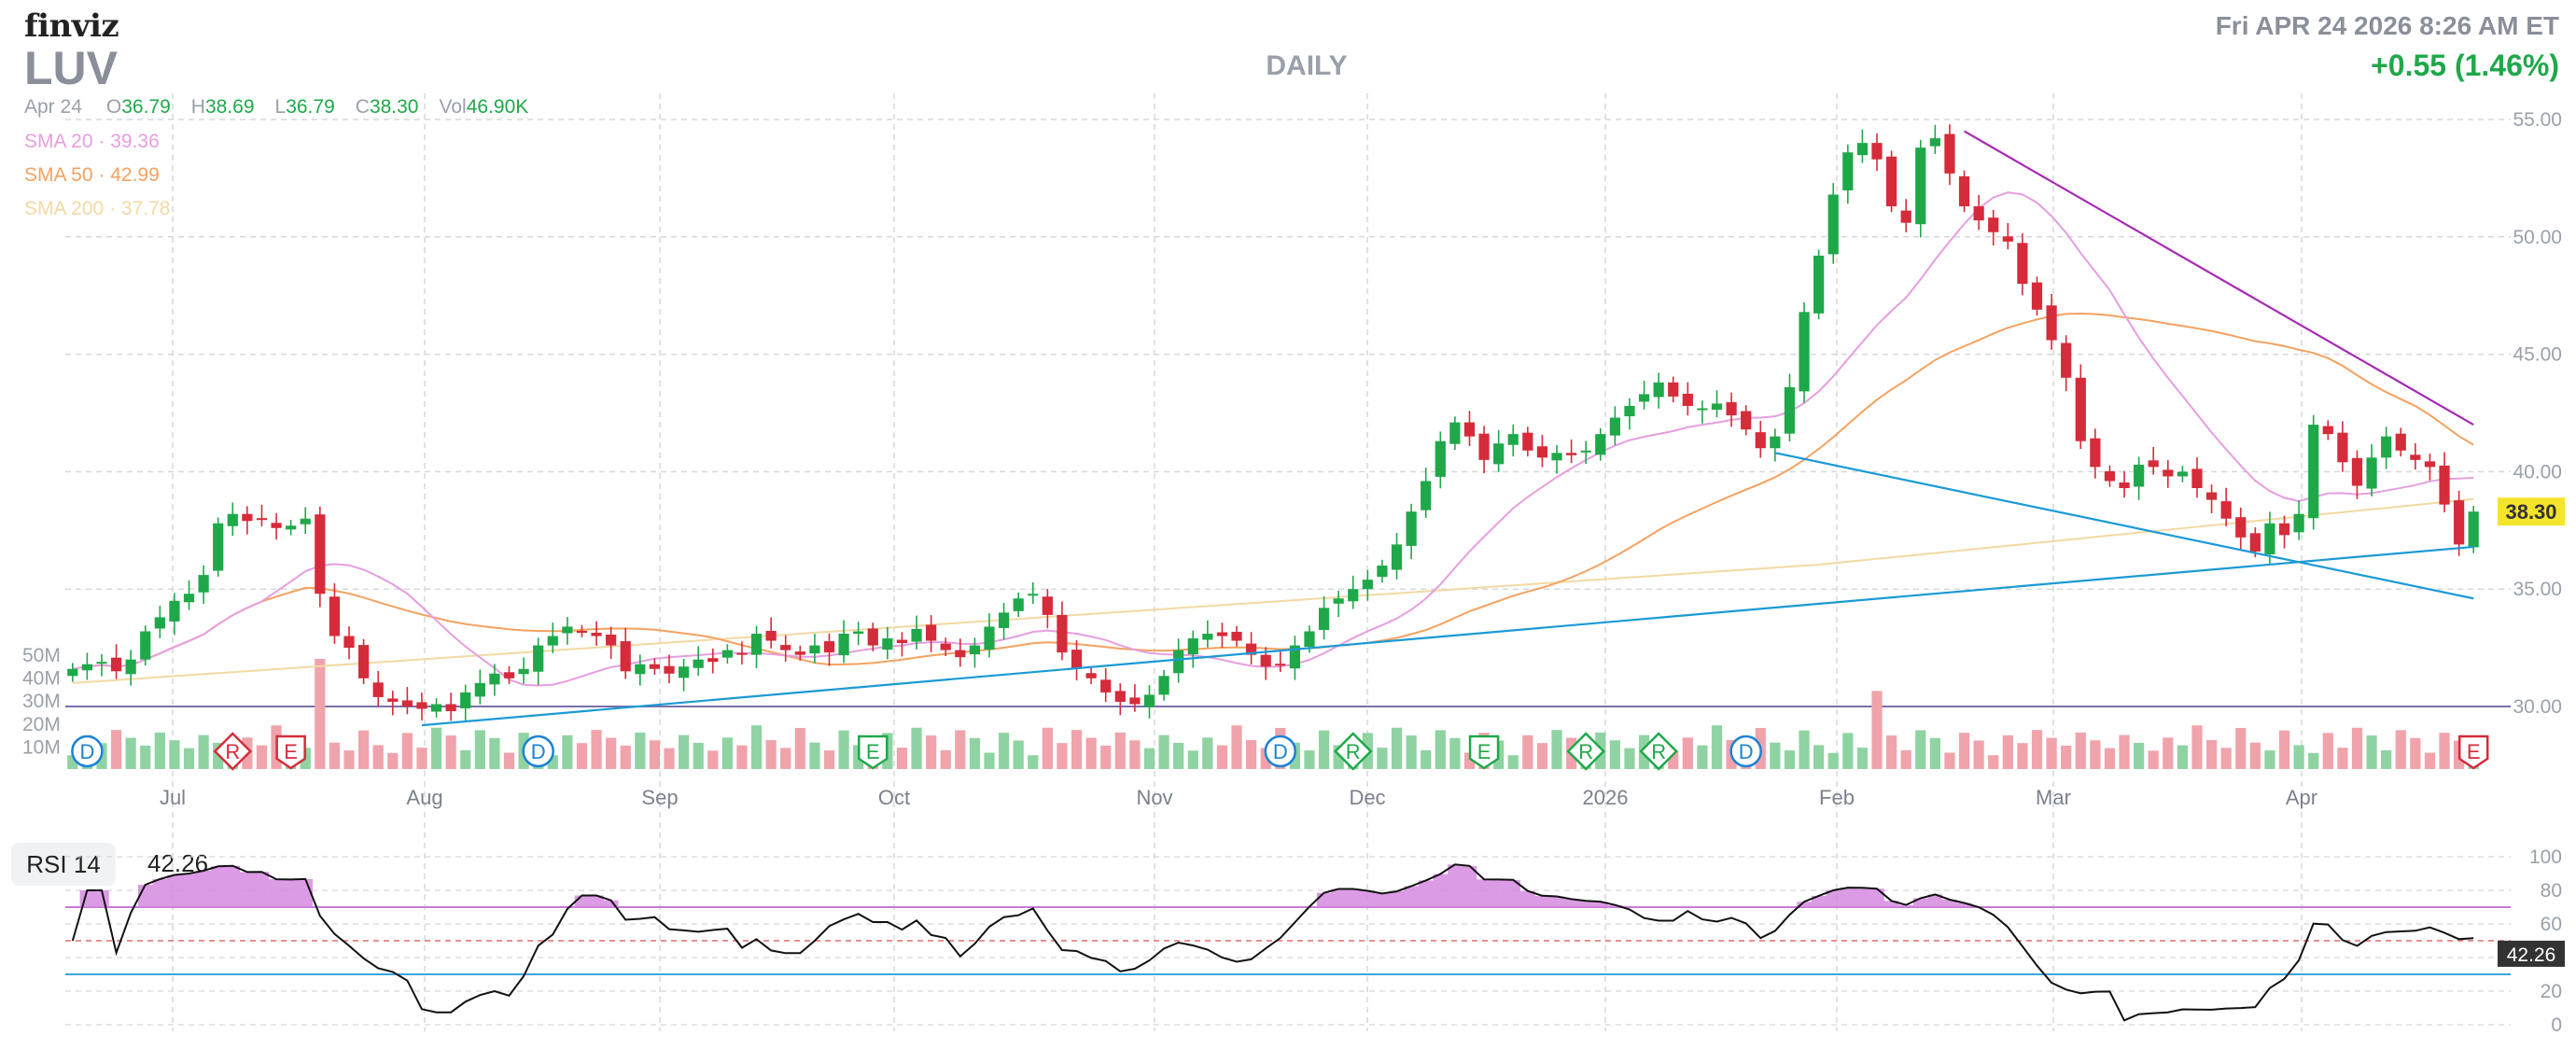 The width and height of the screenshot is (2576, 1049). I want to click on rsi-tick-label: 80, so click(2551, 891).